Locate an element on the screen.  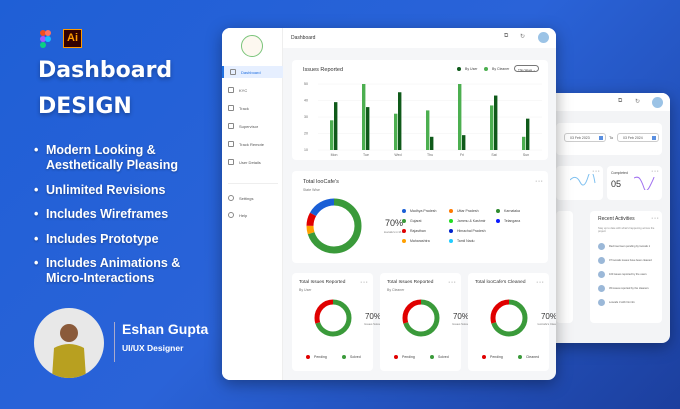
topbar: Dashboard ⧉ ↻ is located at coordinates (419, 38).